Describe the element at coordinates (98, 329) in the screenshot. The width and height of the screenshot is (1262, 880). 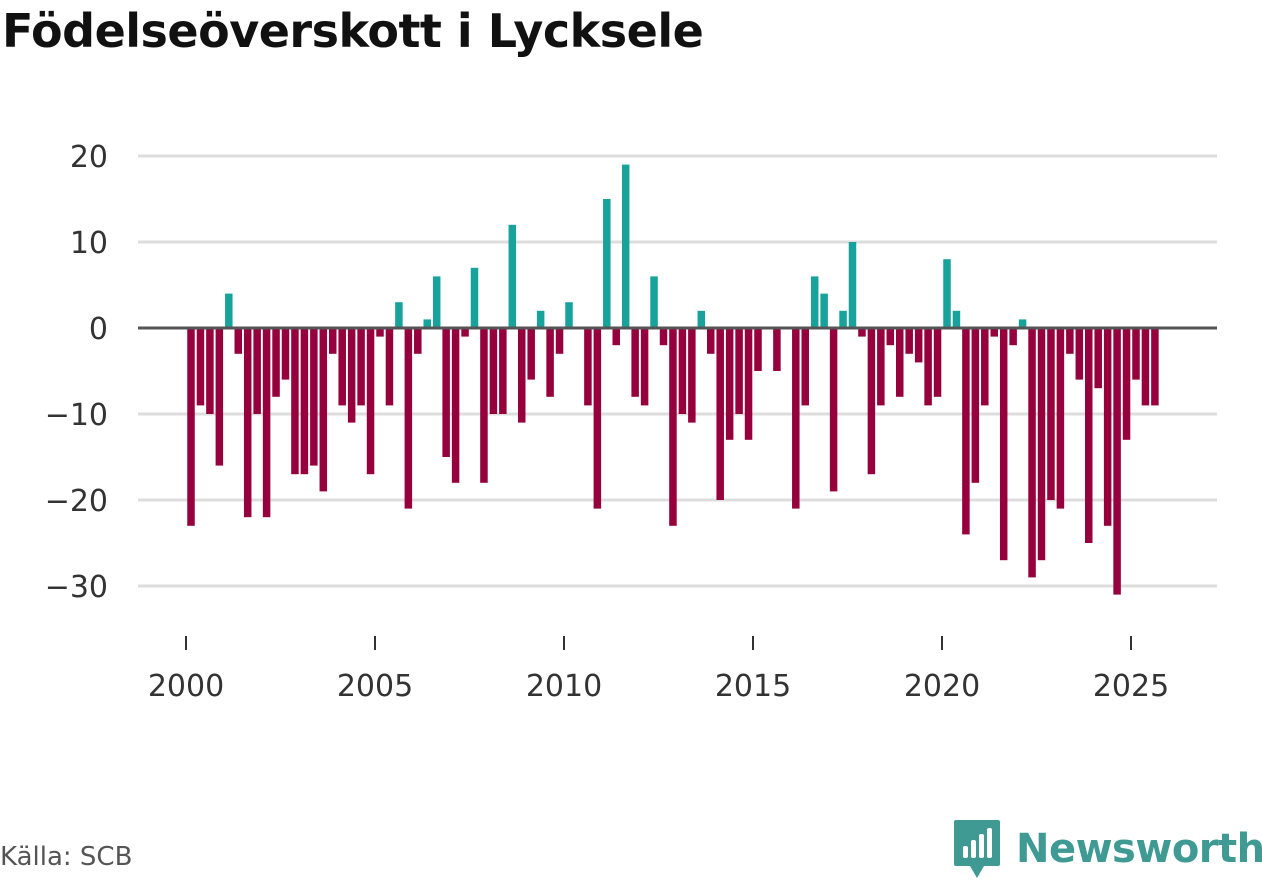
I see `y-tick-label: 0` at that location.